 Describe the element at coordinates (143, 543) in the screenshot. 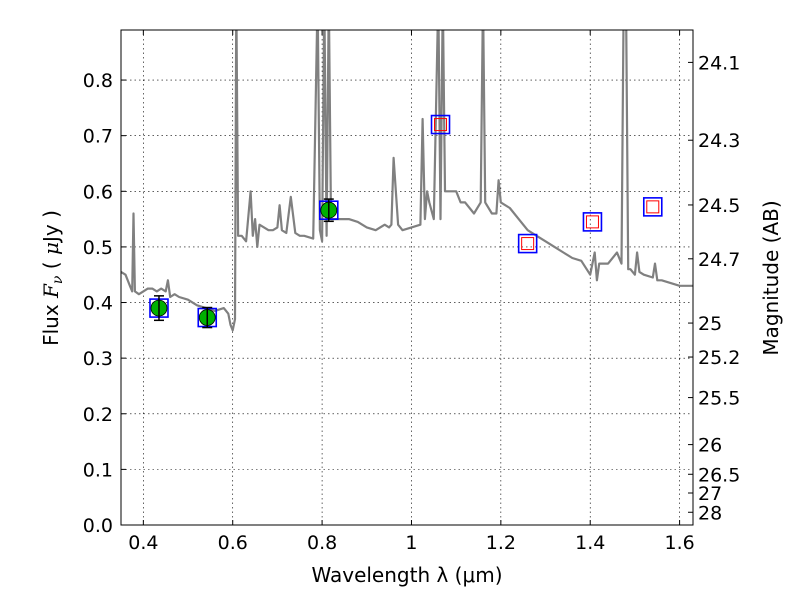

I see `x-tick-label: 0.4` at that location.